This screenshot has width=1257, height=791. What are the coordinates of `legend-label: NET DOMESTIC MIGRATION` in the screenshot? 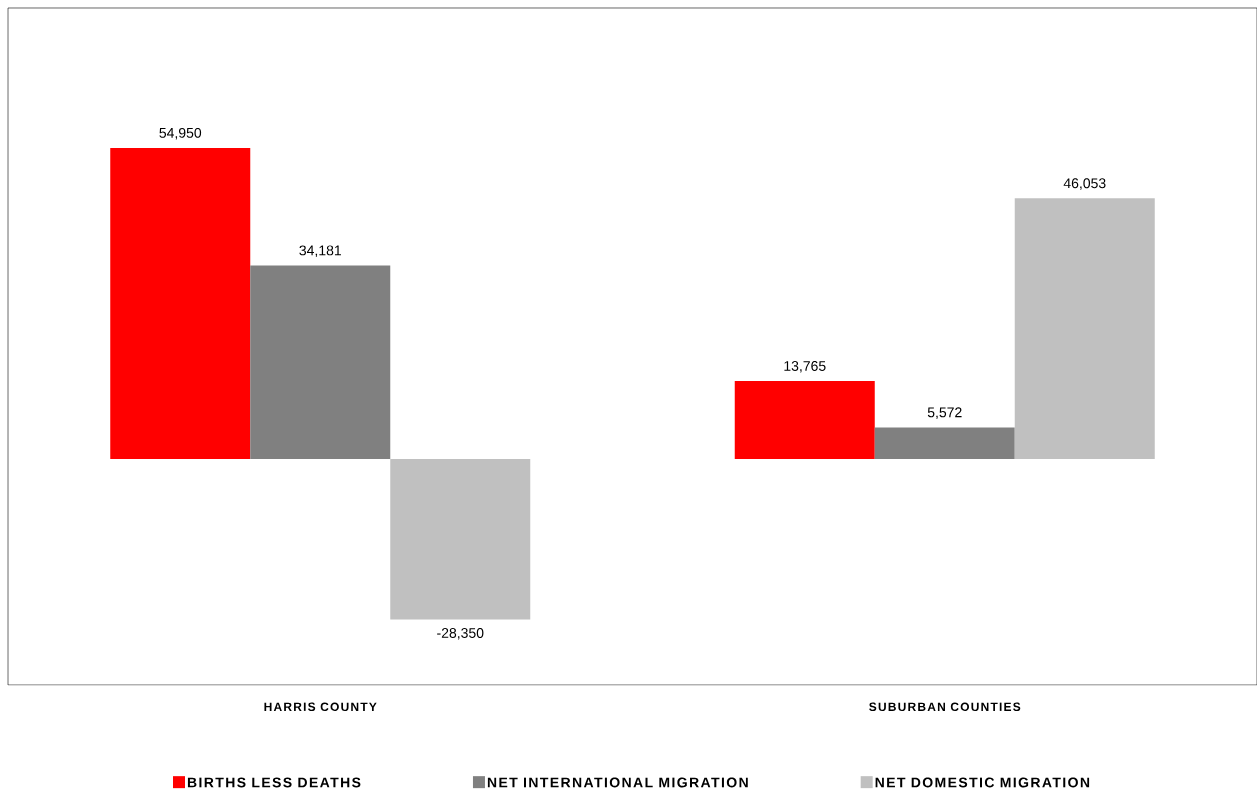 It's located at (982, 782).